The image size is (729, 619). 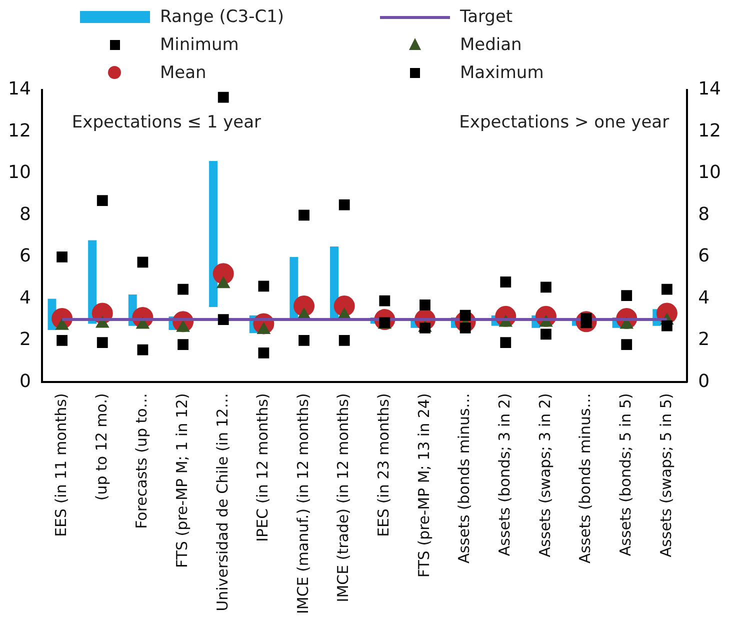 What do you see at coordinates (709, 131) in the screenshot?
I see `y2-tick-label: 12` at bounding box center [709, 131].